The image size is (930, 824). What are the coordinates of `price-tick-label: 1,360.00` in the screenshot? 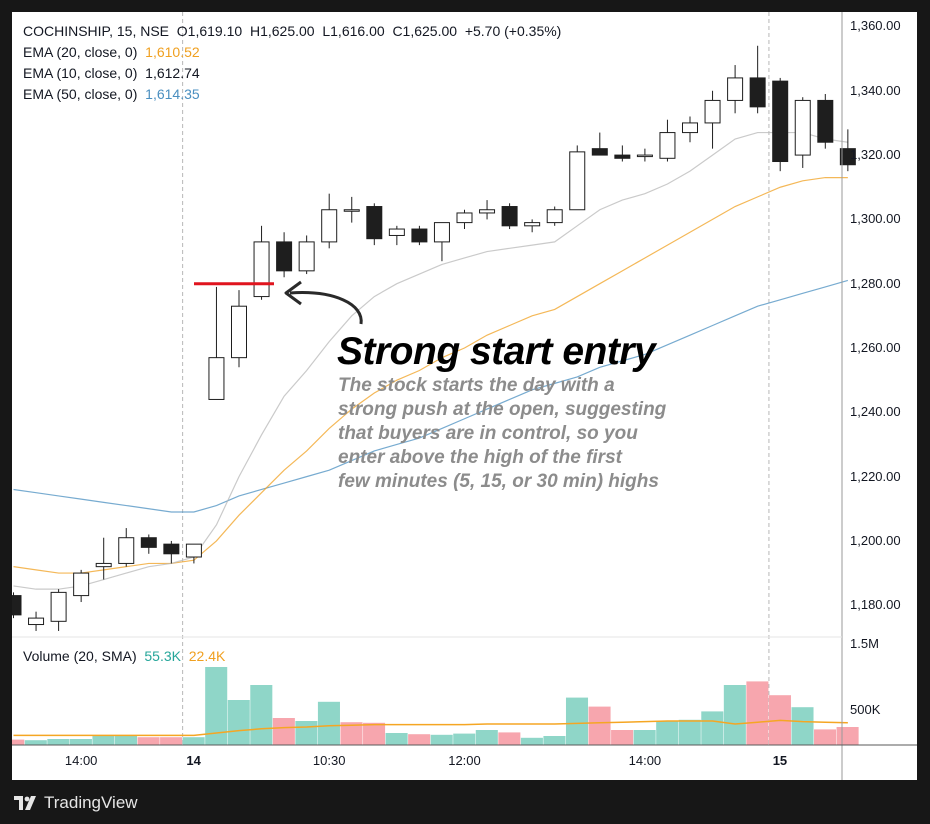 It's located at (875, 26).